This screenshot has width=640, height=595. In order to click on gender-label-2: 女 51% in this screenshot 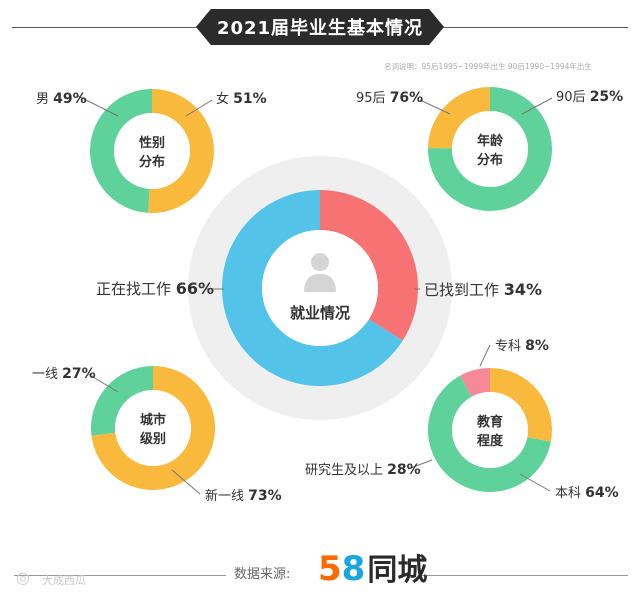, I will do `click(241, 99)`.